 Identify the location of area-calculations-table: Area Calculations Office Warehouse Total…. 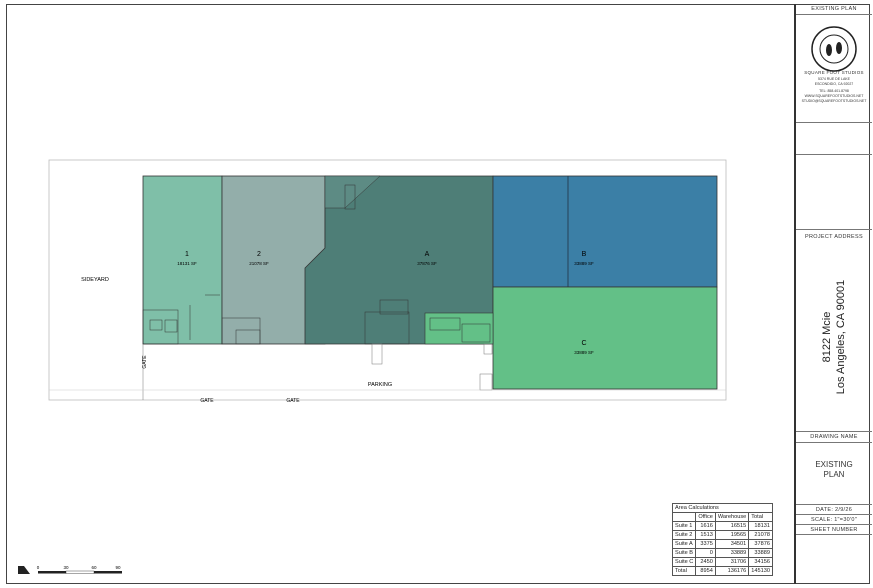
(722, 539).